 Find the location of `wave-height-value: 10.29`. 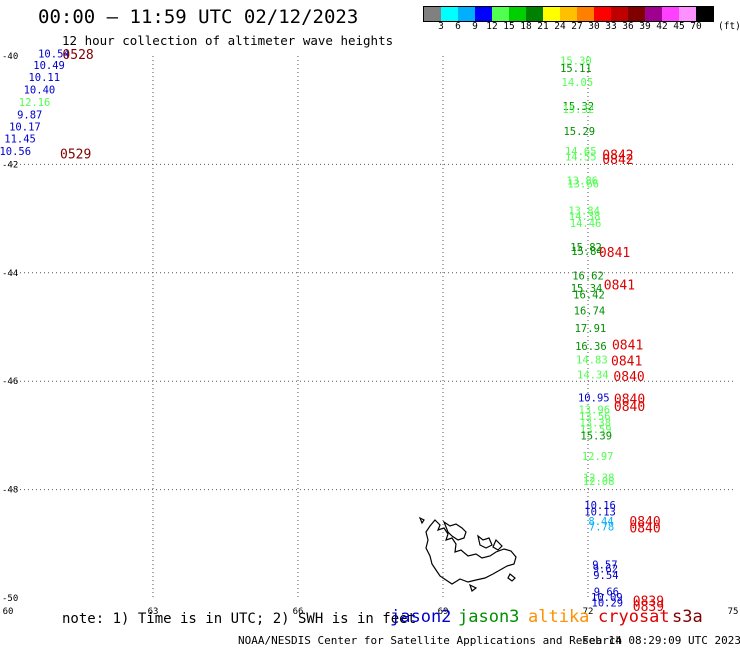

wave-height-value: 10.29 is located at coordinates (608, 603).